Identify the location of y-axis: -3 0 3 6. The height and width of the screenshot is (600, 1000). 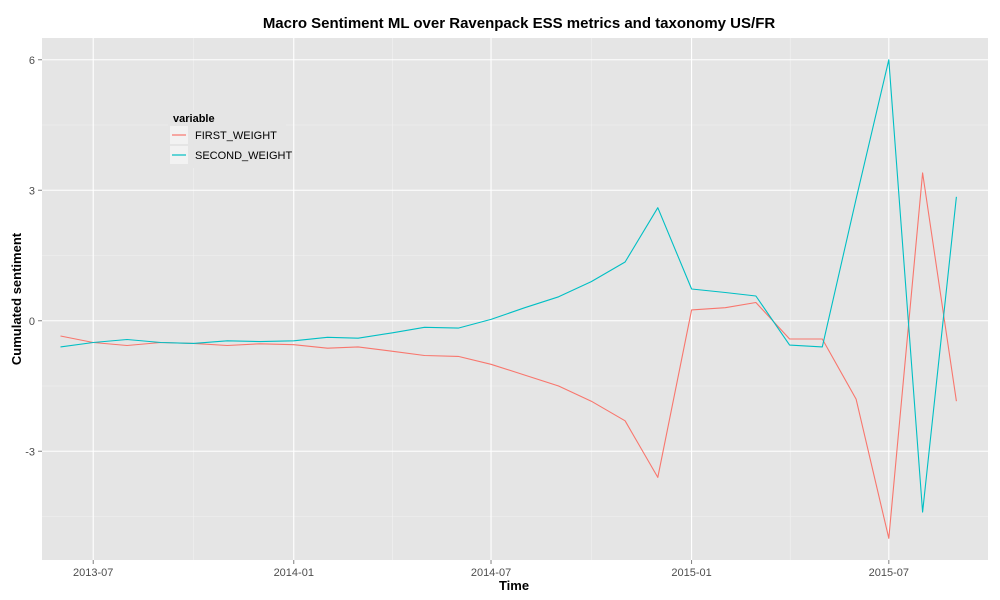
(33, 256).